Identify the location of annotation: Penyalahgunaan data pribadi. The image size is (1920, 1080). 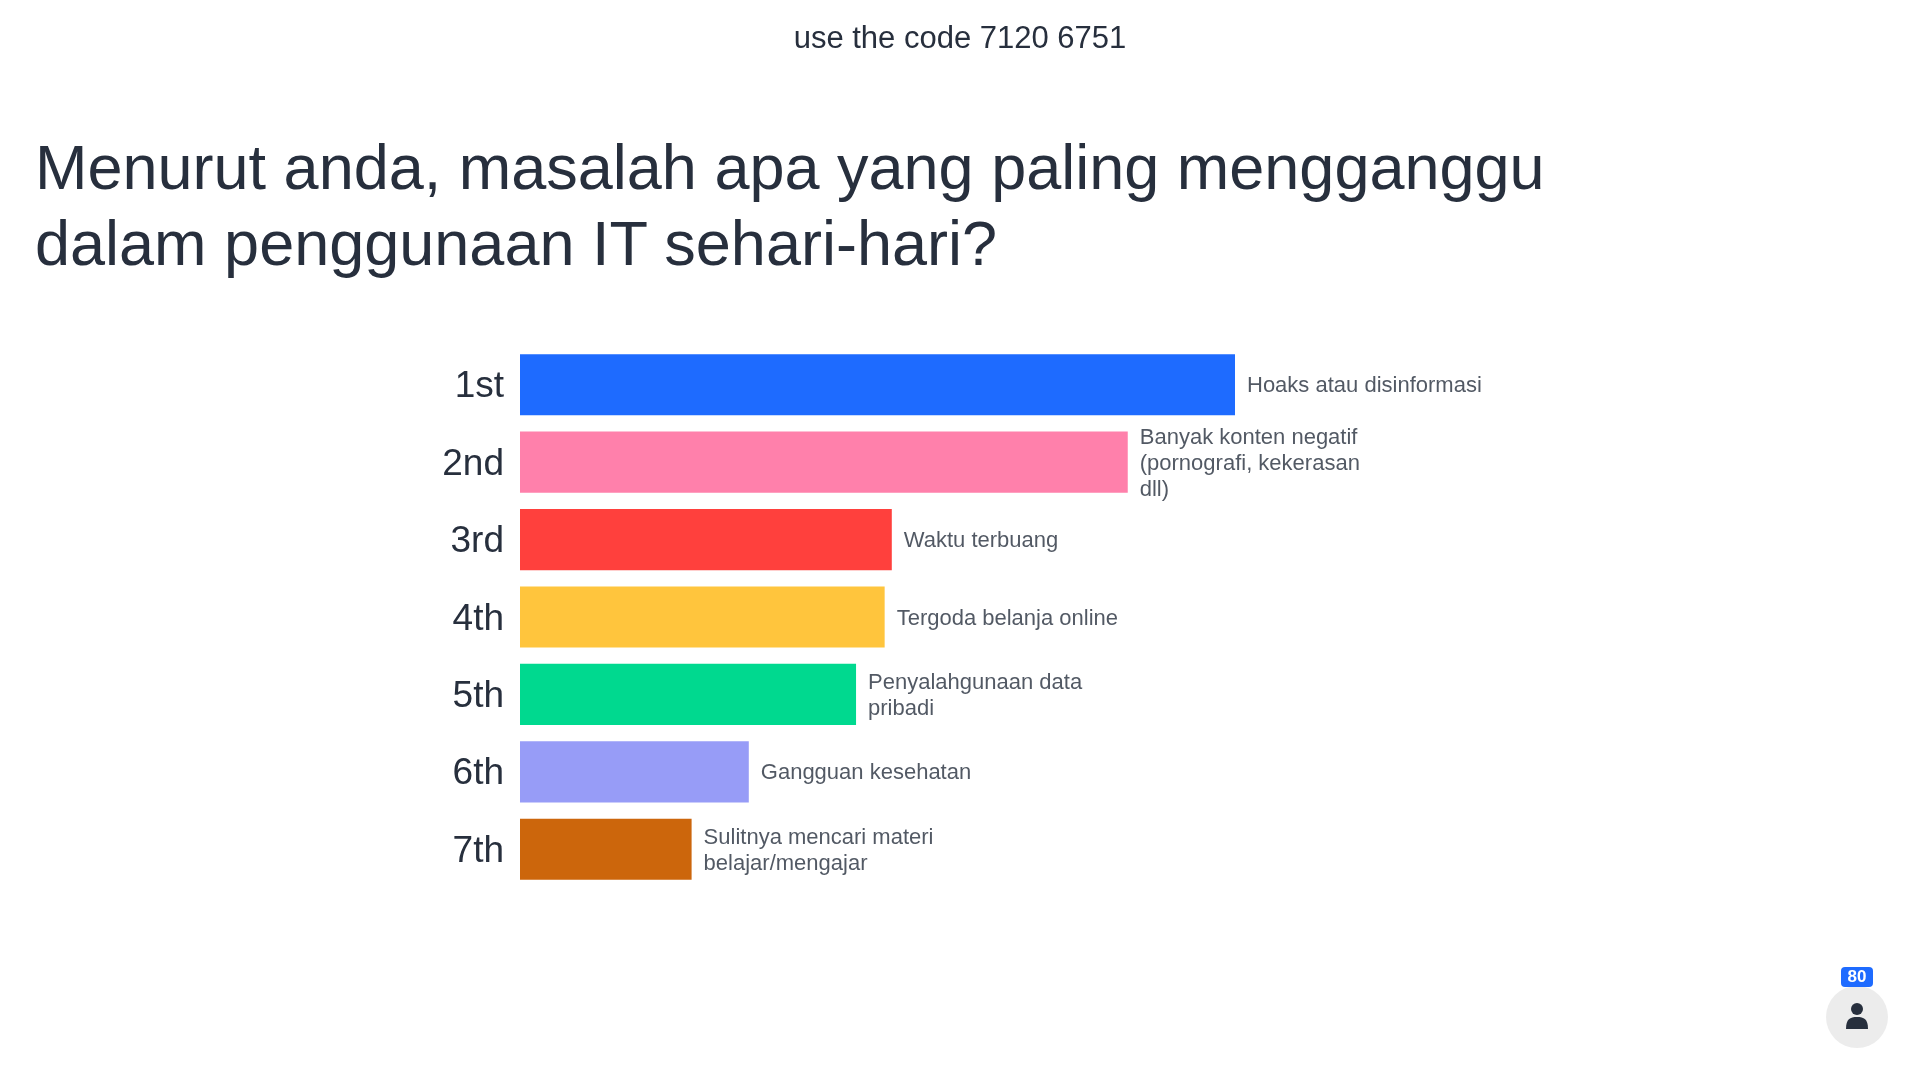
(978, 694).